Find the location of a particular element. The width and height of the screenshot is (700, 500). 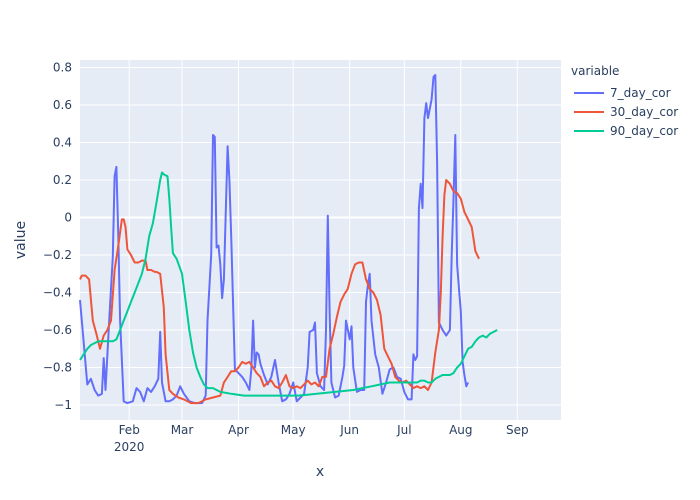

legend: variable 7_day_cor 30_day_cor 90_day_cor is located at coordinates (624, 101).